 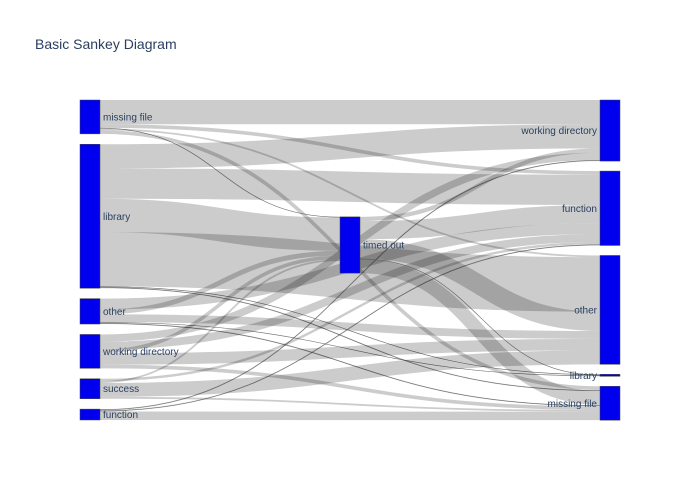 What do you see at coordinates (610, 130) in the screenshot?
I see `sankey-node-r_working_directory` at bounding box center [610, 130].